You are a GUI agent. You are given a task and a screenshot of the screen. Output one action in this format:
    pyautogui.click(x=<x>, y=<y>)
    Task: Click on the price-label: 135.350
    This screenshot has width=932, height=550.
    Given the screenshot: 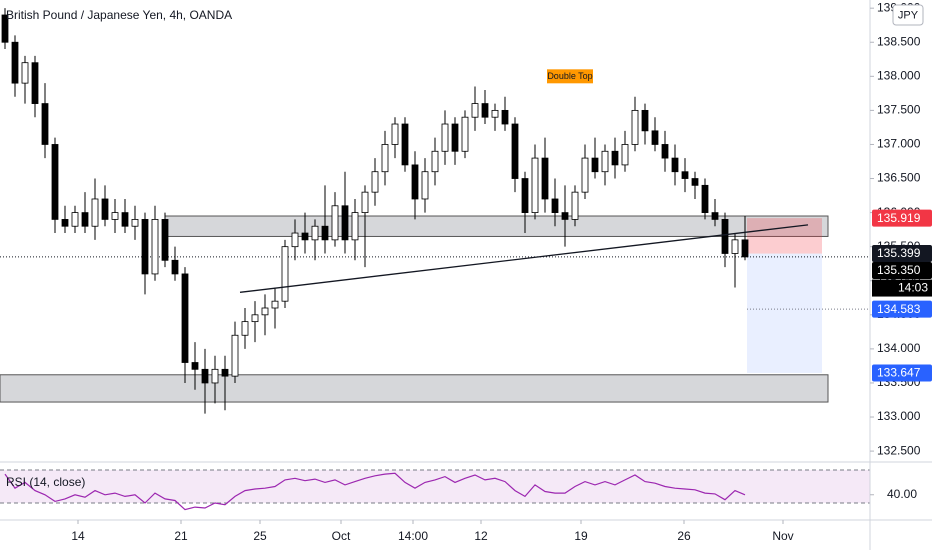 What is the action you would take?
    pyautogui.click(x=899, y=270)
    